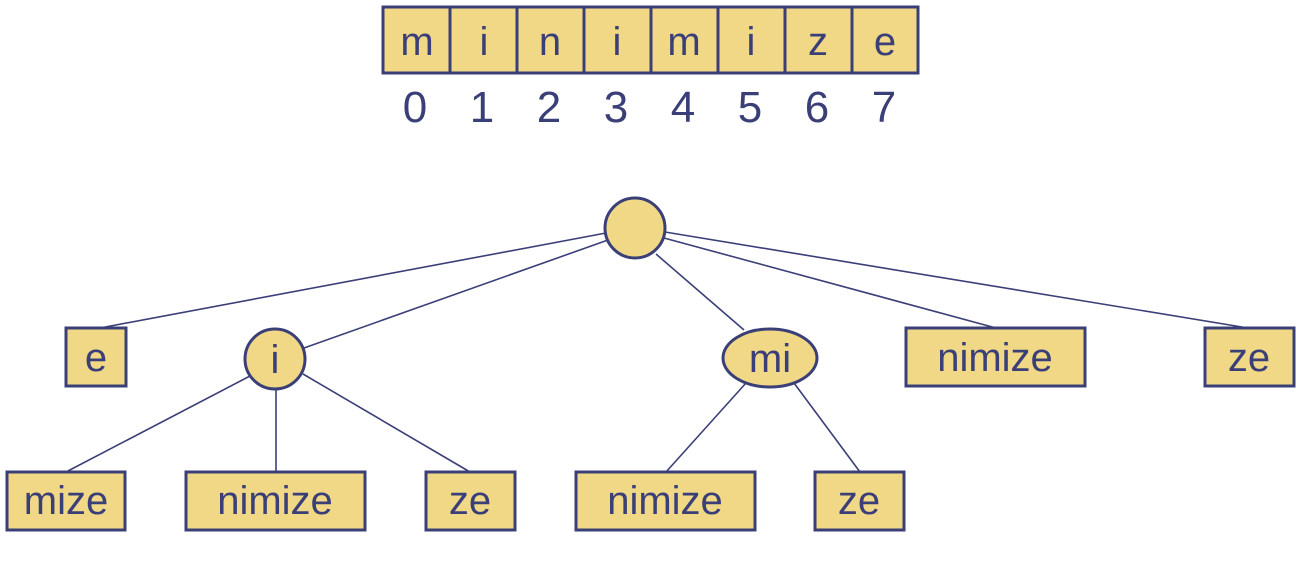  I want to click on edge-root-mi, so click(700, 292).